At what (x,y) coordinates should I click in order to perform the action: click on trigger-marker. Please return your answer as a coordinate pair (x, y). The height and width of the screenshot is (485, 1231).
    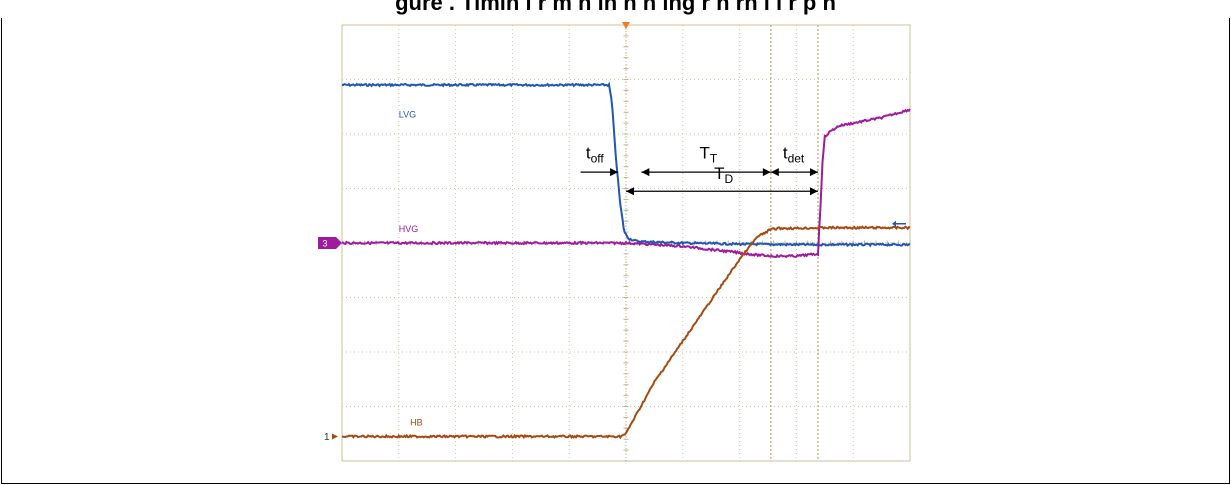
    Looking at the image, I should click on (626, 25).